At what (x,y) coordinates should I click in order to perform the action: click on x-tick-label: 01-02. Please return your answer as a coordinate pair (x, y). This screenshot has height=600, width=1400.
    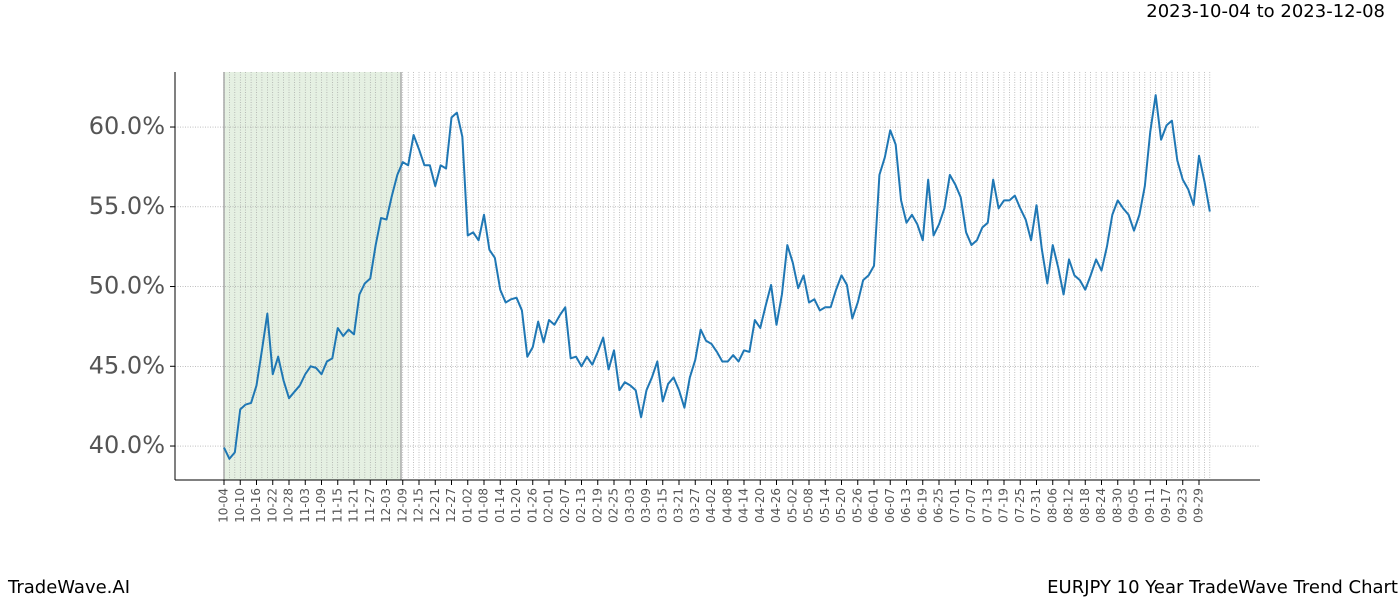
    Looking at the image, I should click on (467, 505).